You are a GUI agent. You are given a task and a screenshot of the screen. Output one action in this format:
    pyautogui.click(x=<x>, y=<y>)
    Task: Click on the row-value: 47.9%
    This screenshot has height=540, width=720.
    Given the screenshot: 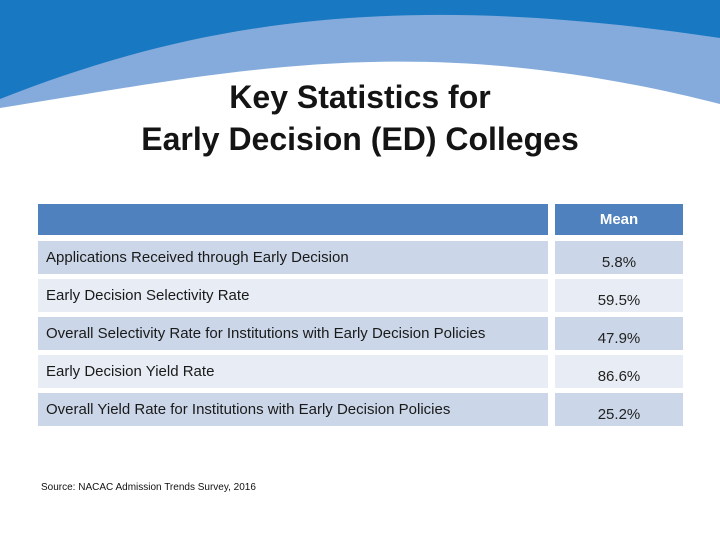 What is the action you would take?
    pyautogui.click(x=619, y=333)
    